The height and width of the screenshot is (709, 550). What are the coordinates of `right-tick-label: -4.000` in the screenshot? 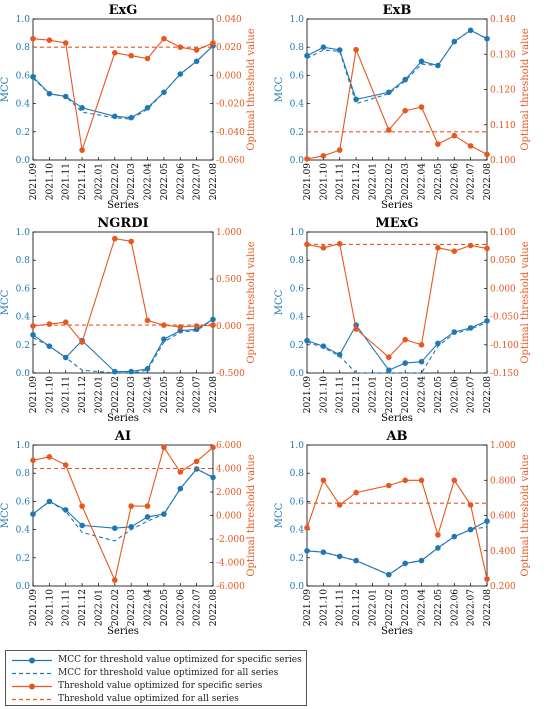 It's located at (230, 564).